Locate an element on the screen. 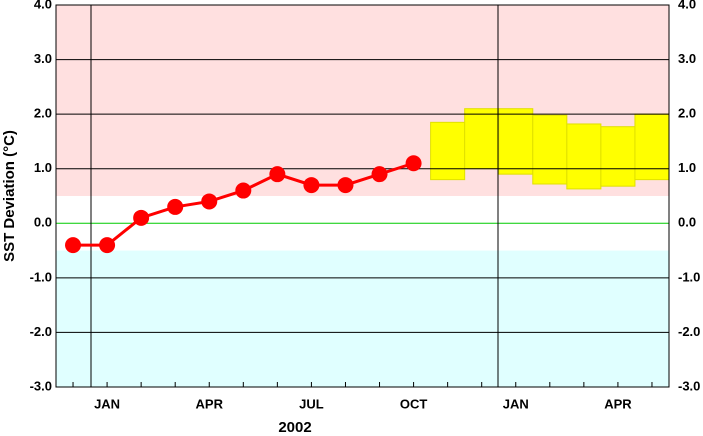  y-tick-label: 4.0 is located at coordinates (43, 5).